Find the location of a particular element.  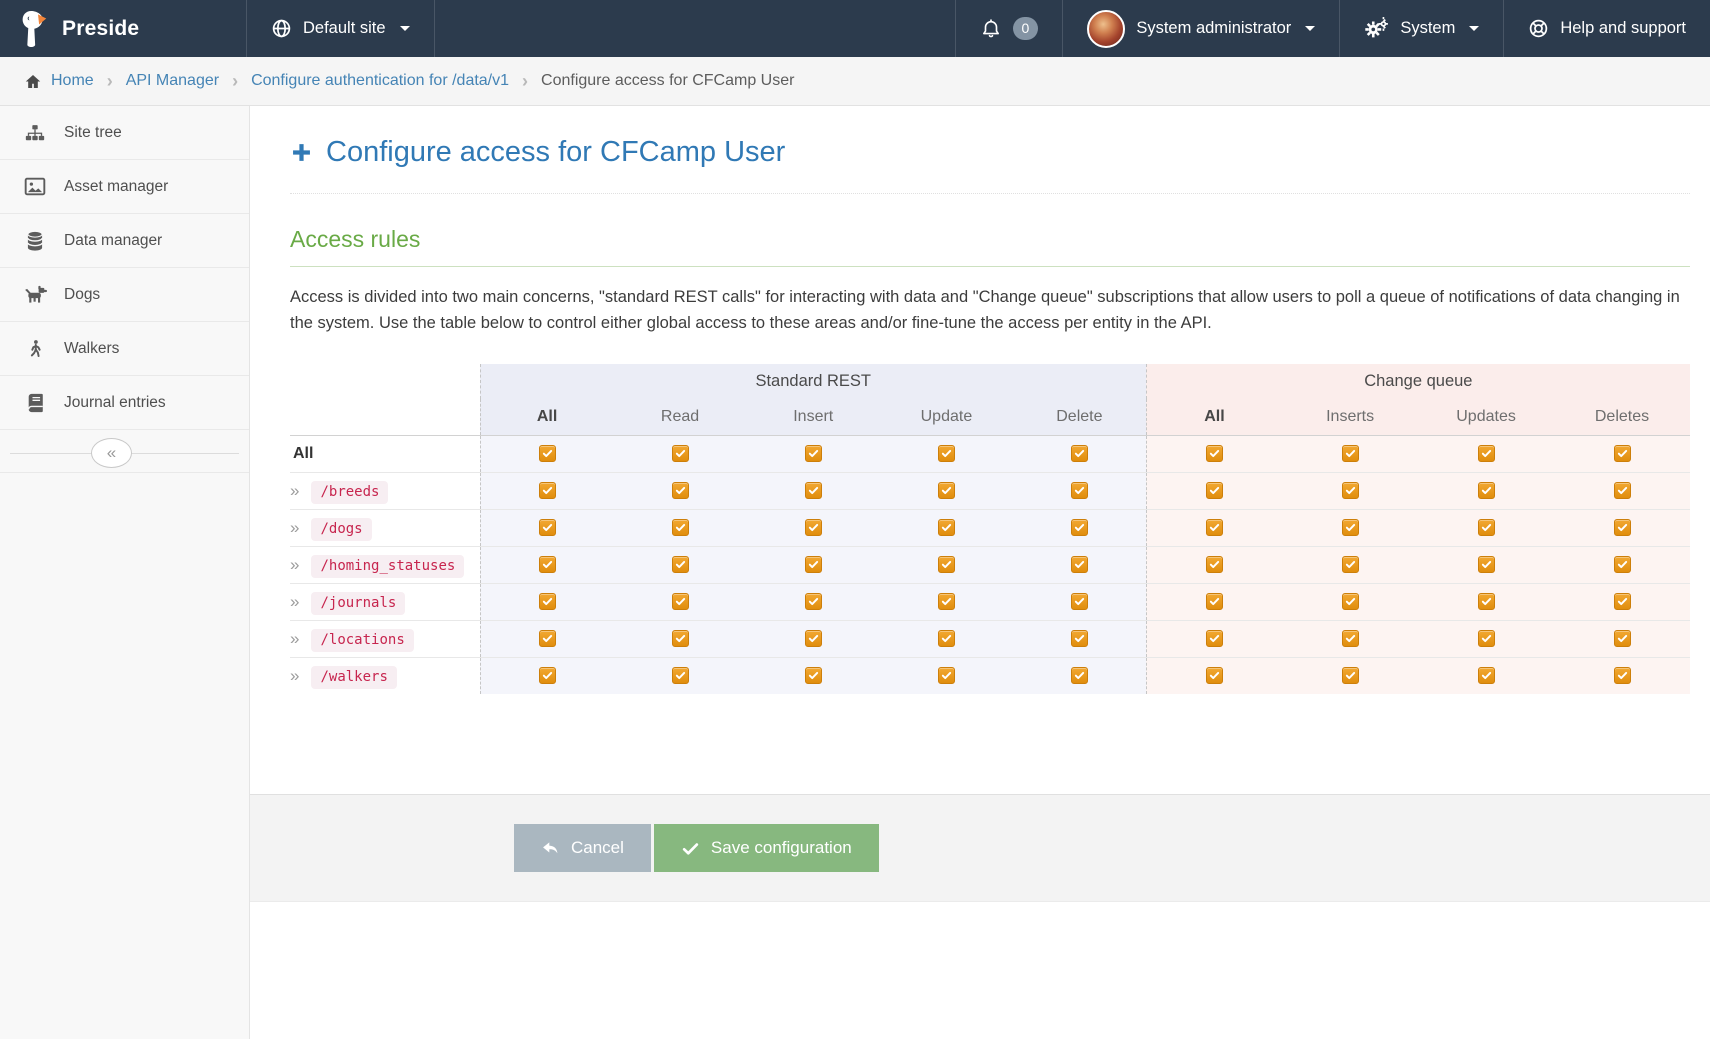

breadcrumb-link-api-manager: API Manager is located at coordinates (172, 80).